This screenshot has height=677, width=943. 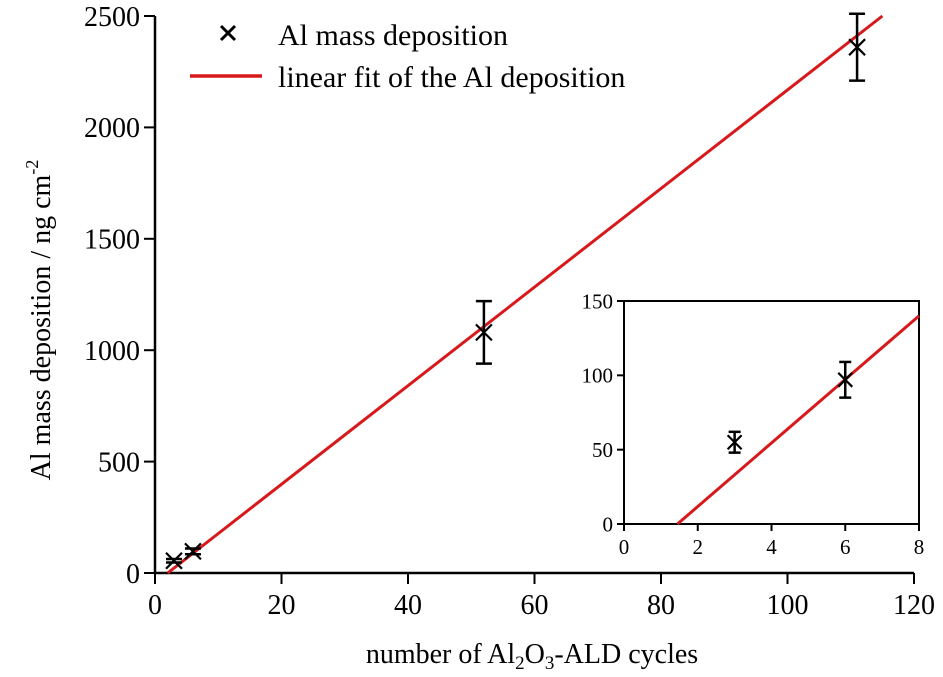 What do you see at coordinates (408, 605) in the screenshot?
I see `x-tick-label: 40` at bounding box center [408, 605].